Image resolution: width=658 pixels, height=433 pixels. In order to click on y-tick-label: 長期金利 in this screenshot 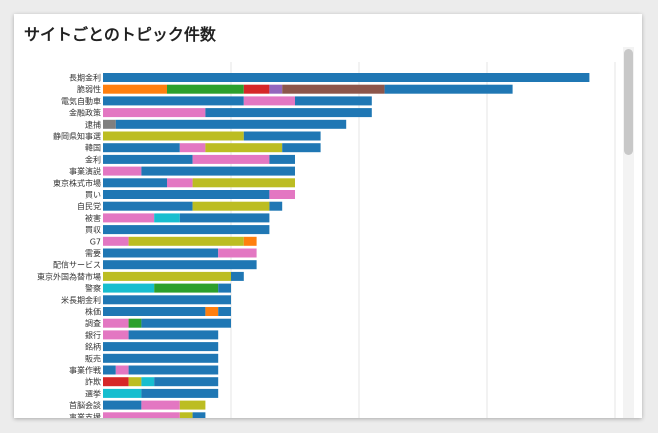, I will do `click(85, 78)`.